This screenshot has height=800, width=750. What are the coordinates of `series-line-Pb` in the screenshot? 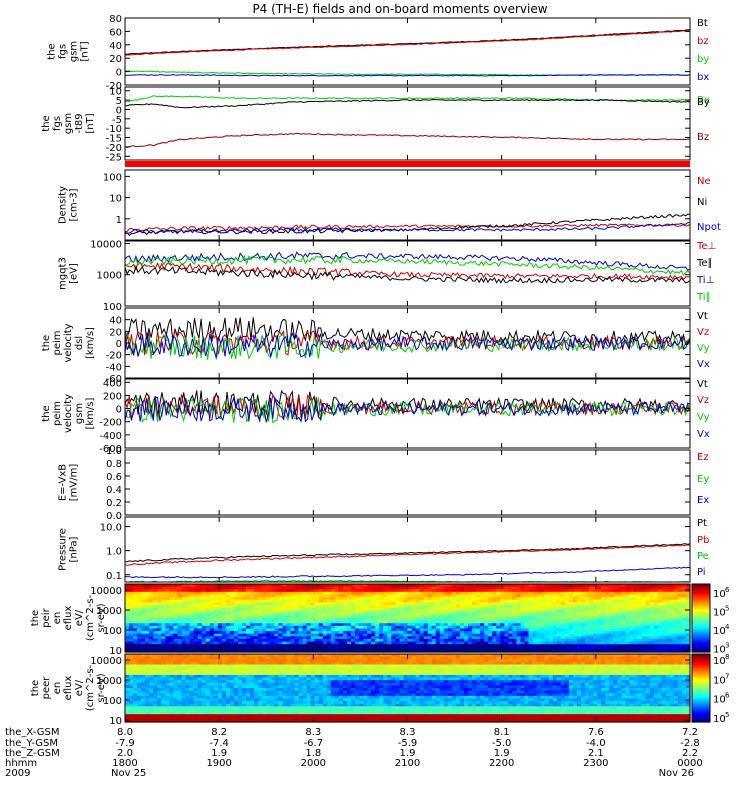 It's located at (407, 555).